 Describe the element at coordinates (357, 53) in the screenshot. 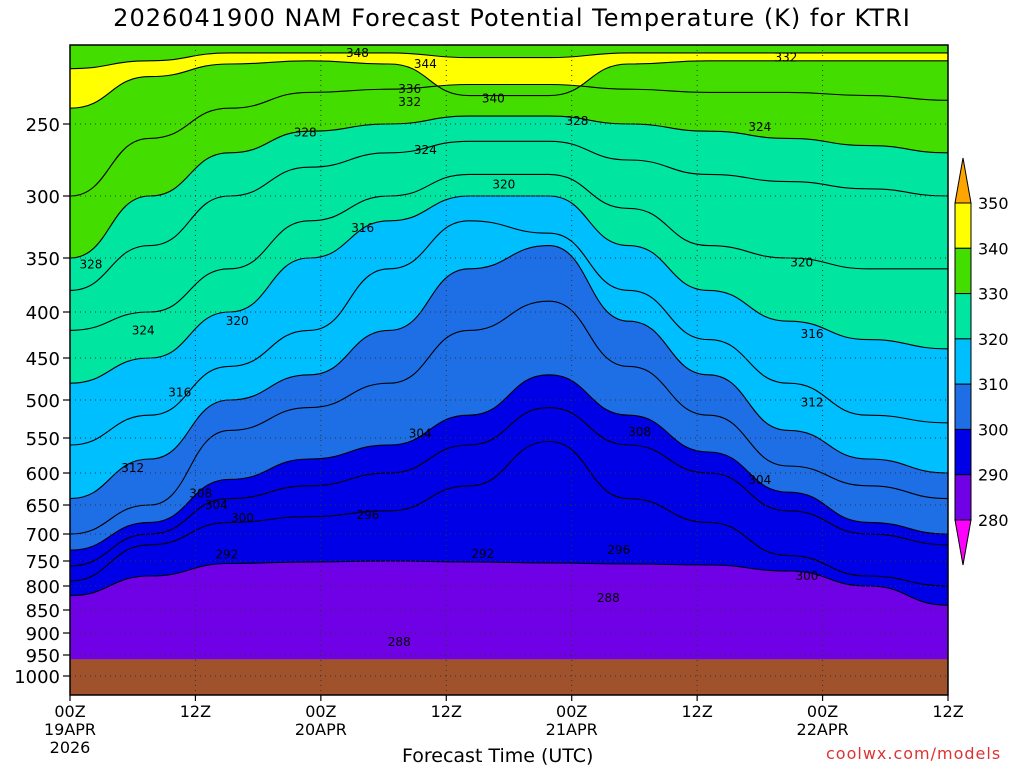

I see `contour-label: 348` at that location.